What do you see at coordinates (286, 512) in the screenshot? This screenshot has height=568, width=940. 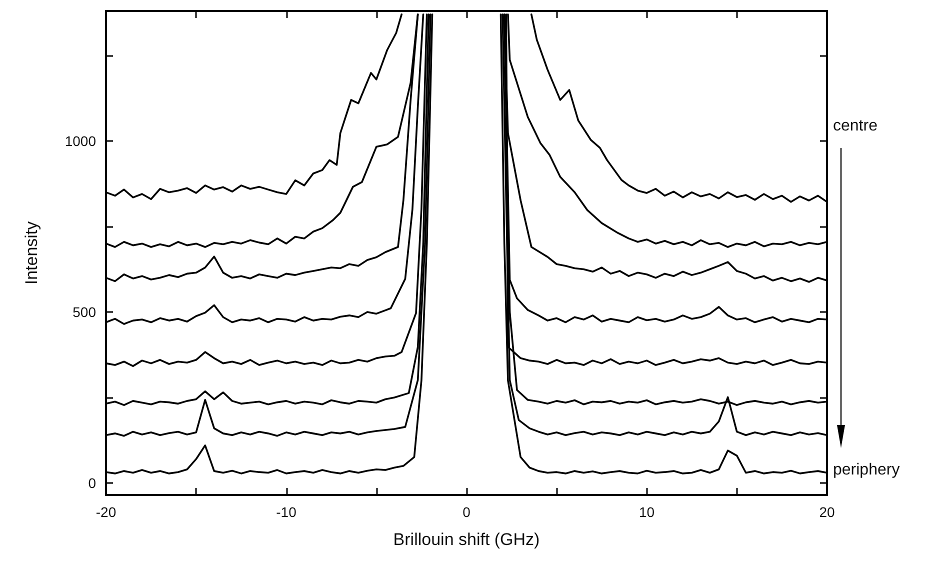 I see `x-tick-label: -10` at bounding box center [286, 512].